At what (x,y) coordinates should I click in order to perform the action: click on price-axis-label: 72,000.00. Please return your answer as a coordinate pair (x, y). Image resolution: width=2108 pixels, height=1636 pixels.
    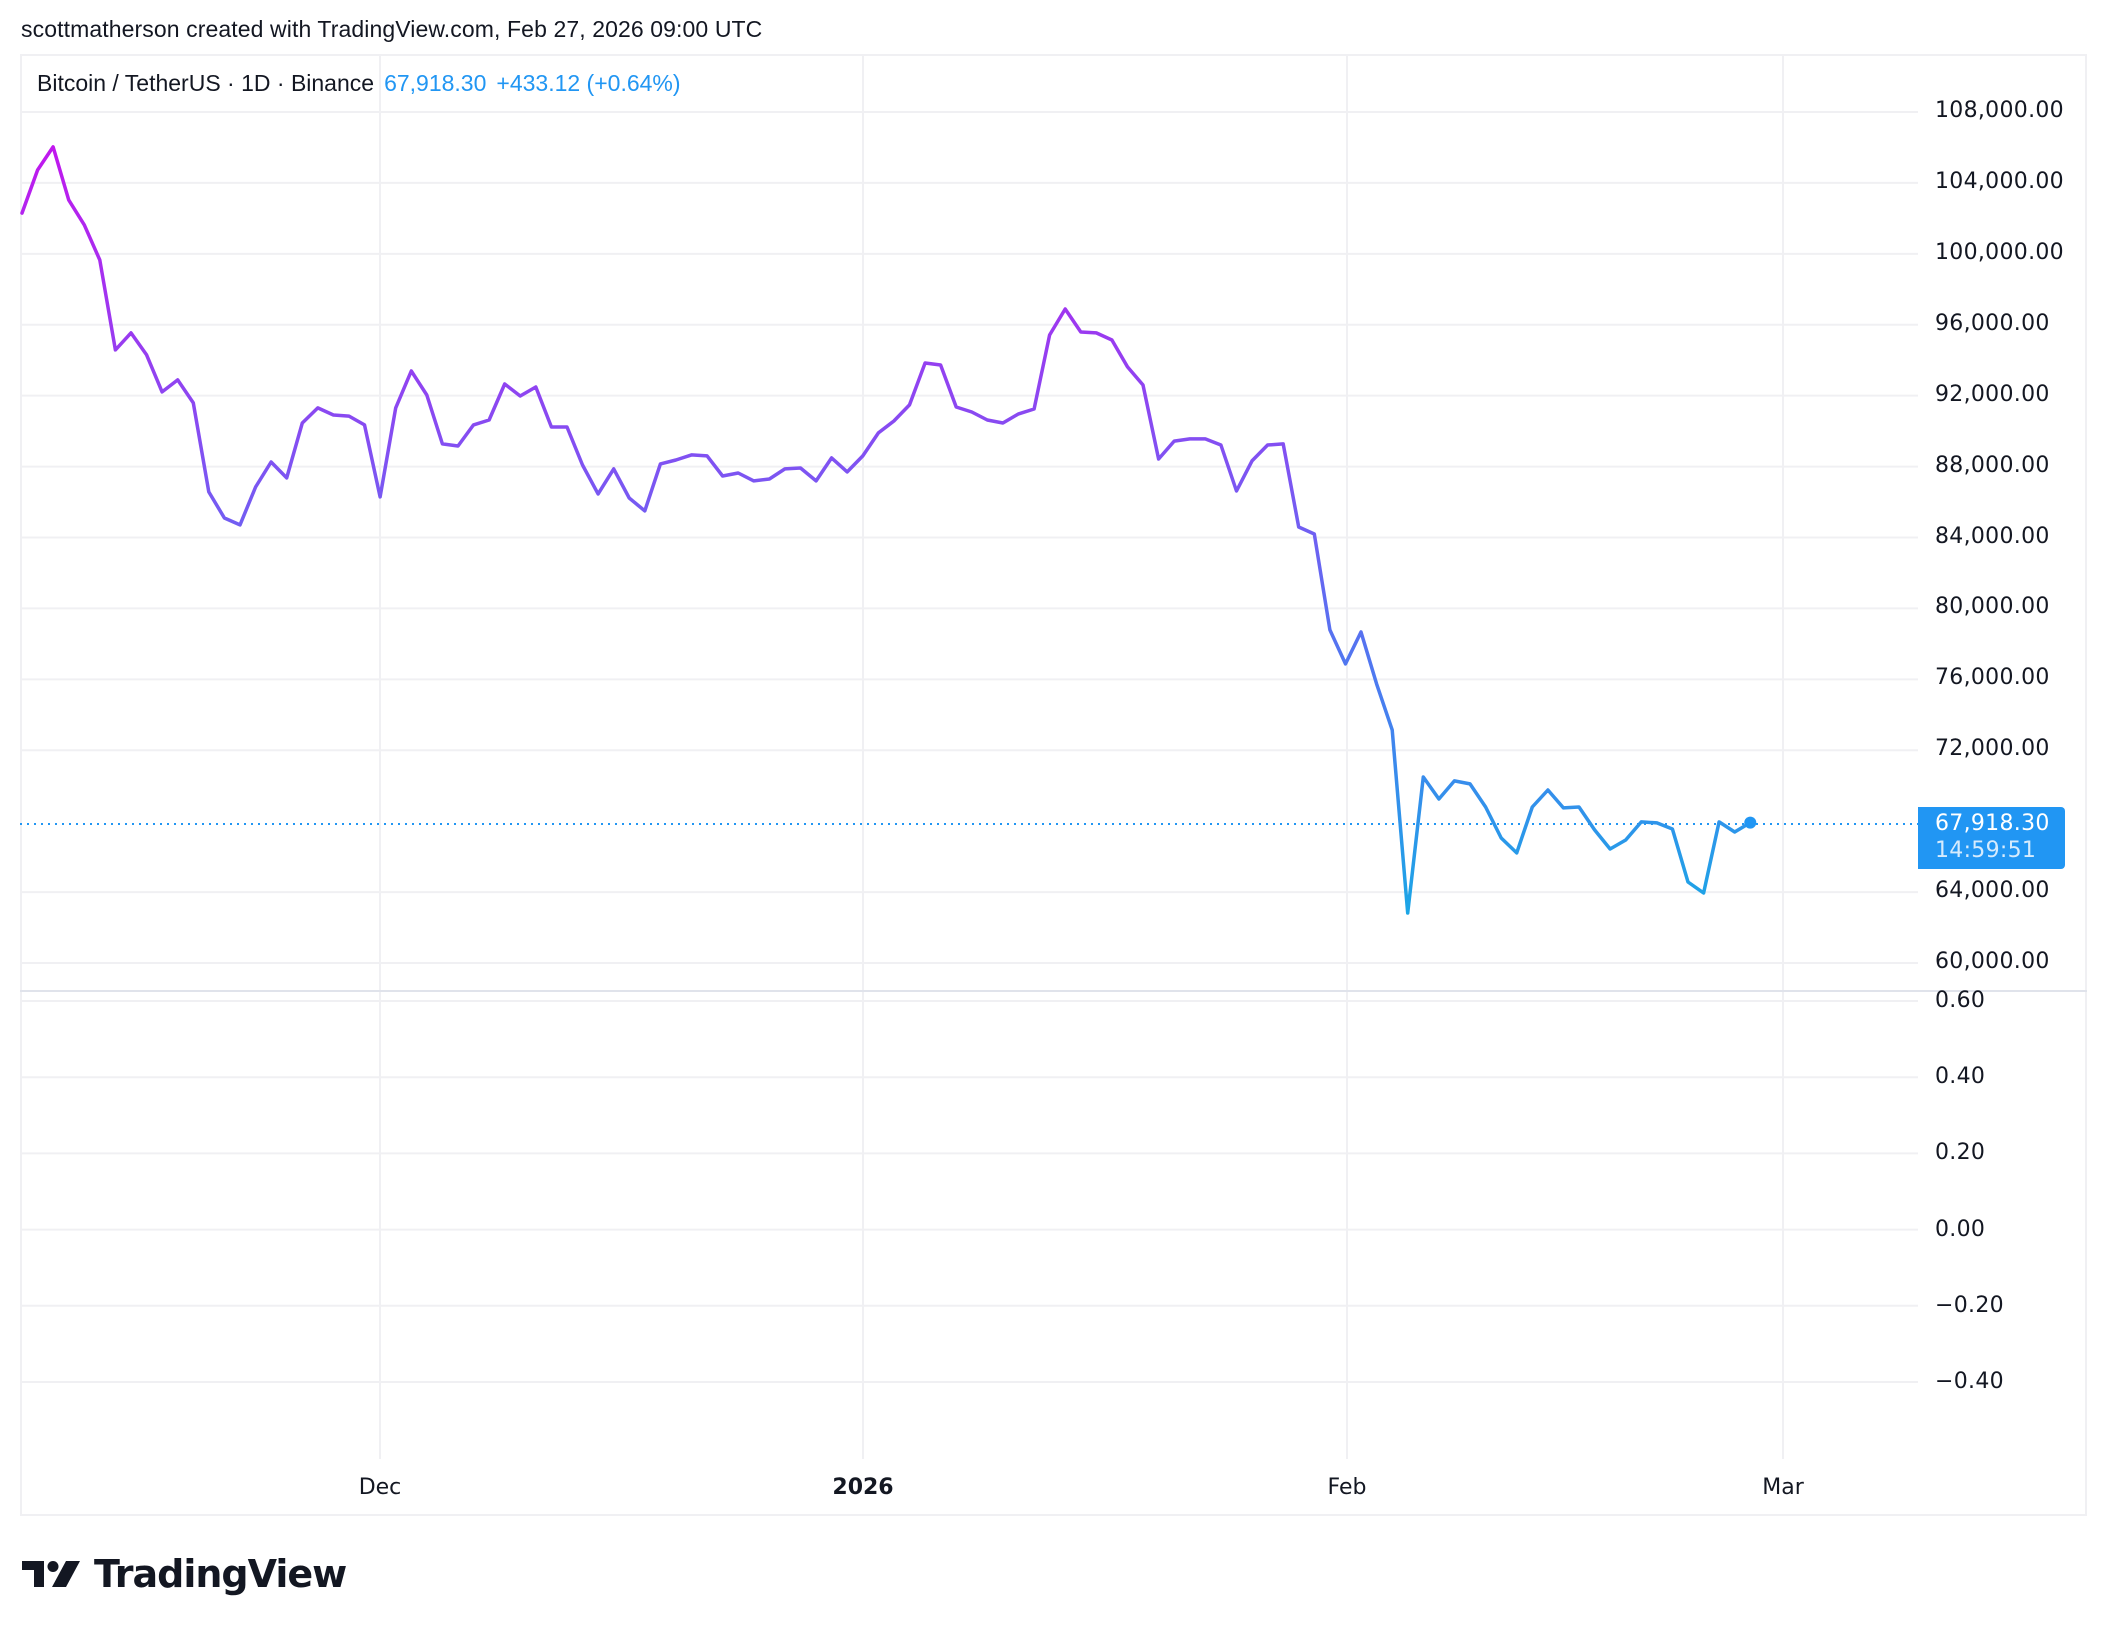
    Looking at the image, I should click on (1992, 749).